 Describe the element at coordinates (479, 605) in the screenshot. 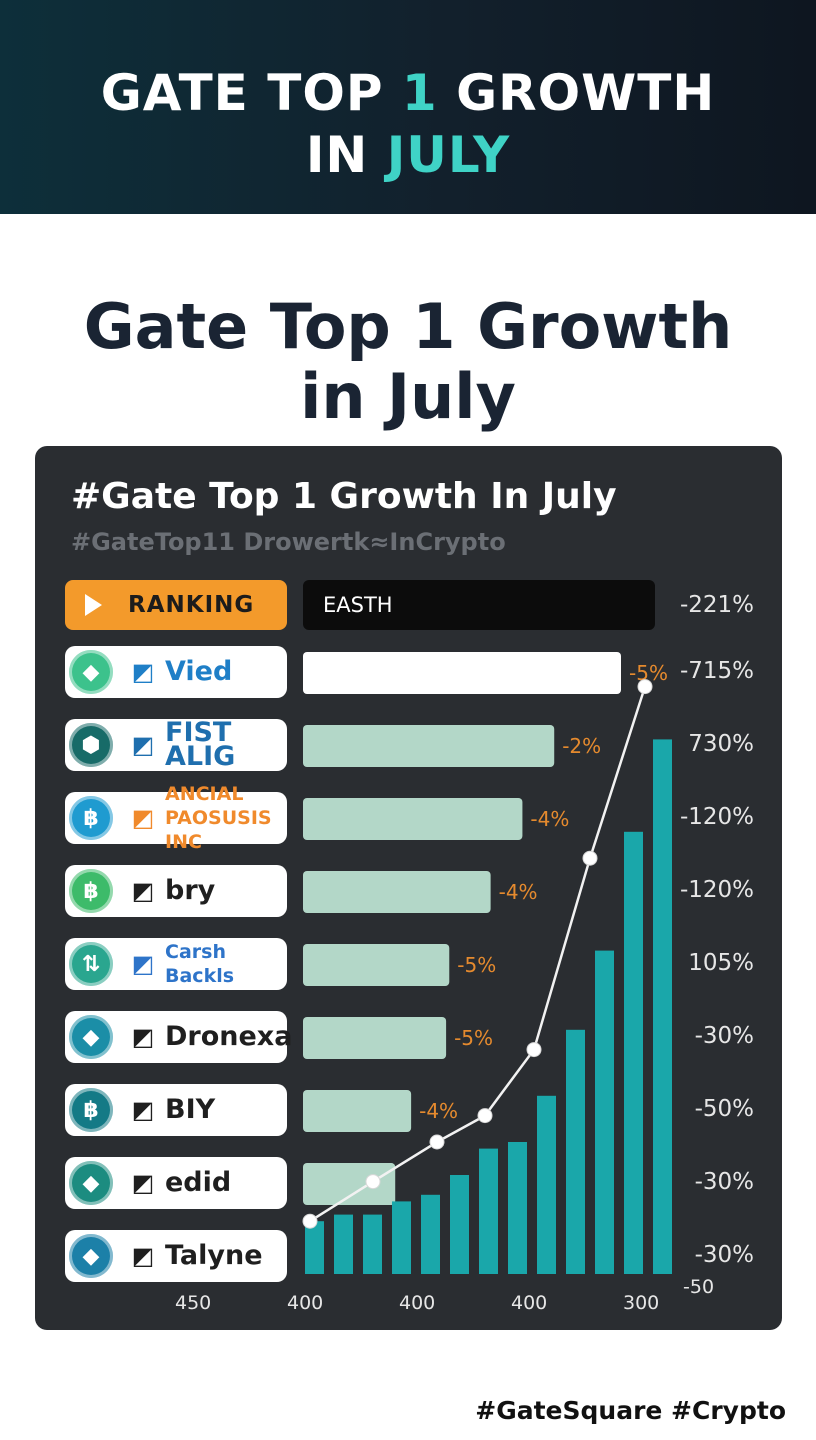

I see `header-bar: EASTH` at that location.